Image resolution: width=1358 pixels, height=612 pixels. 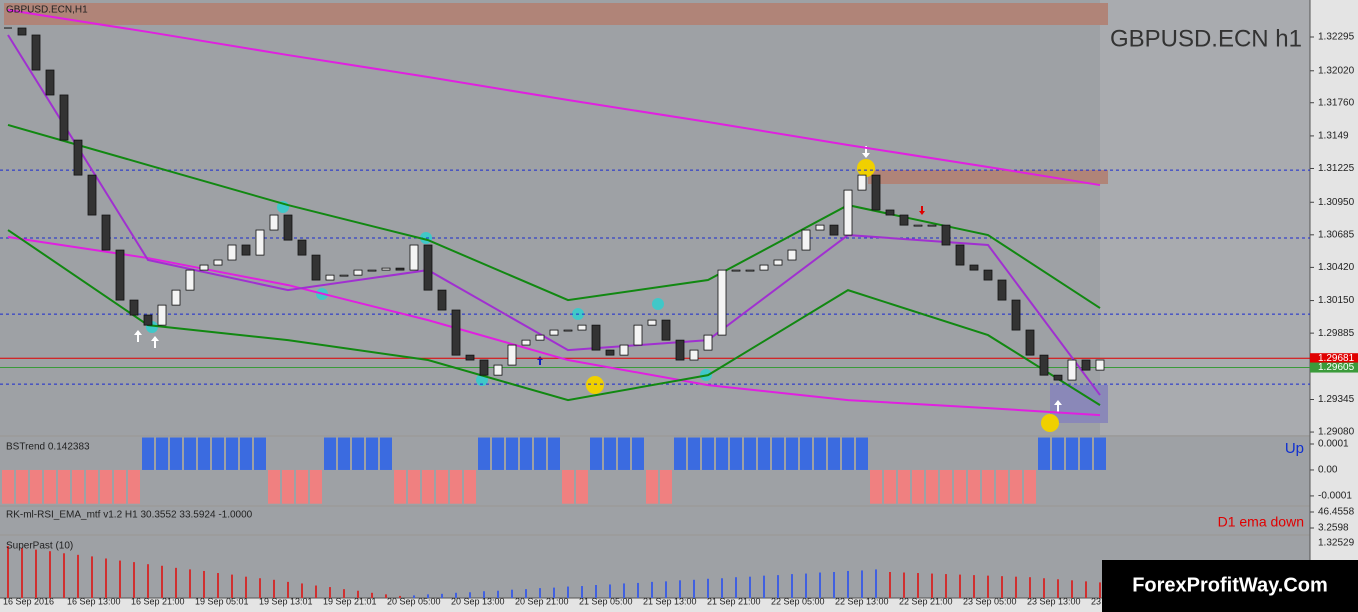 What do you see at coordinates (1206, 38) in the screenshot?
I see `symbol-label: GBPUSD.ECN h1` at bounding box center [1206, 38].